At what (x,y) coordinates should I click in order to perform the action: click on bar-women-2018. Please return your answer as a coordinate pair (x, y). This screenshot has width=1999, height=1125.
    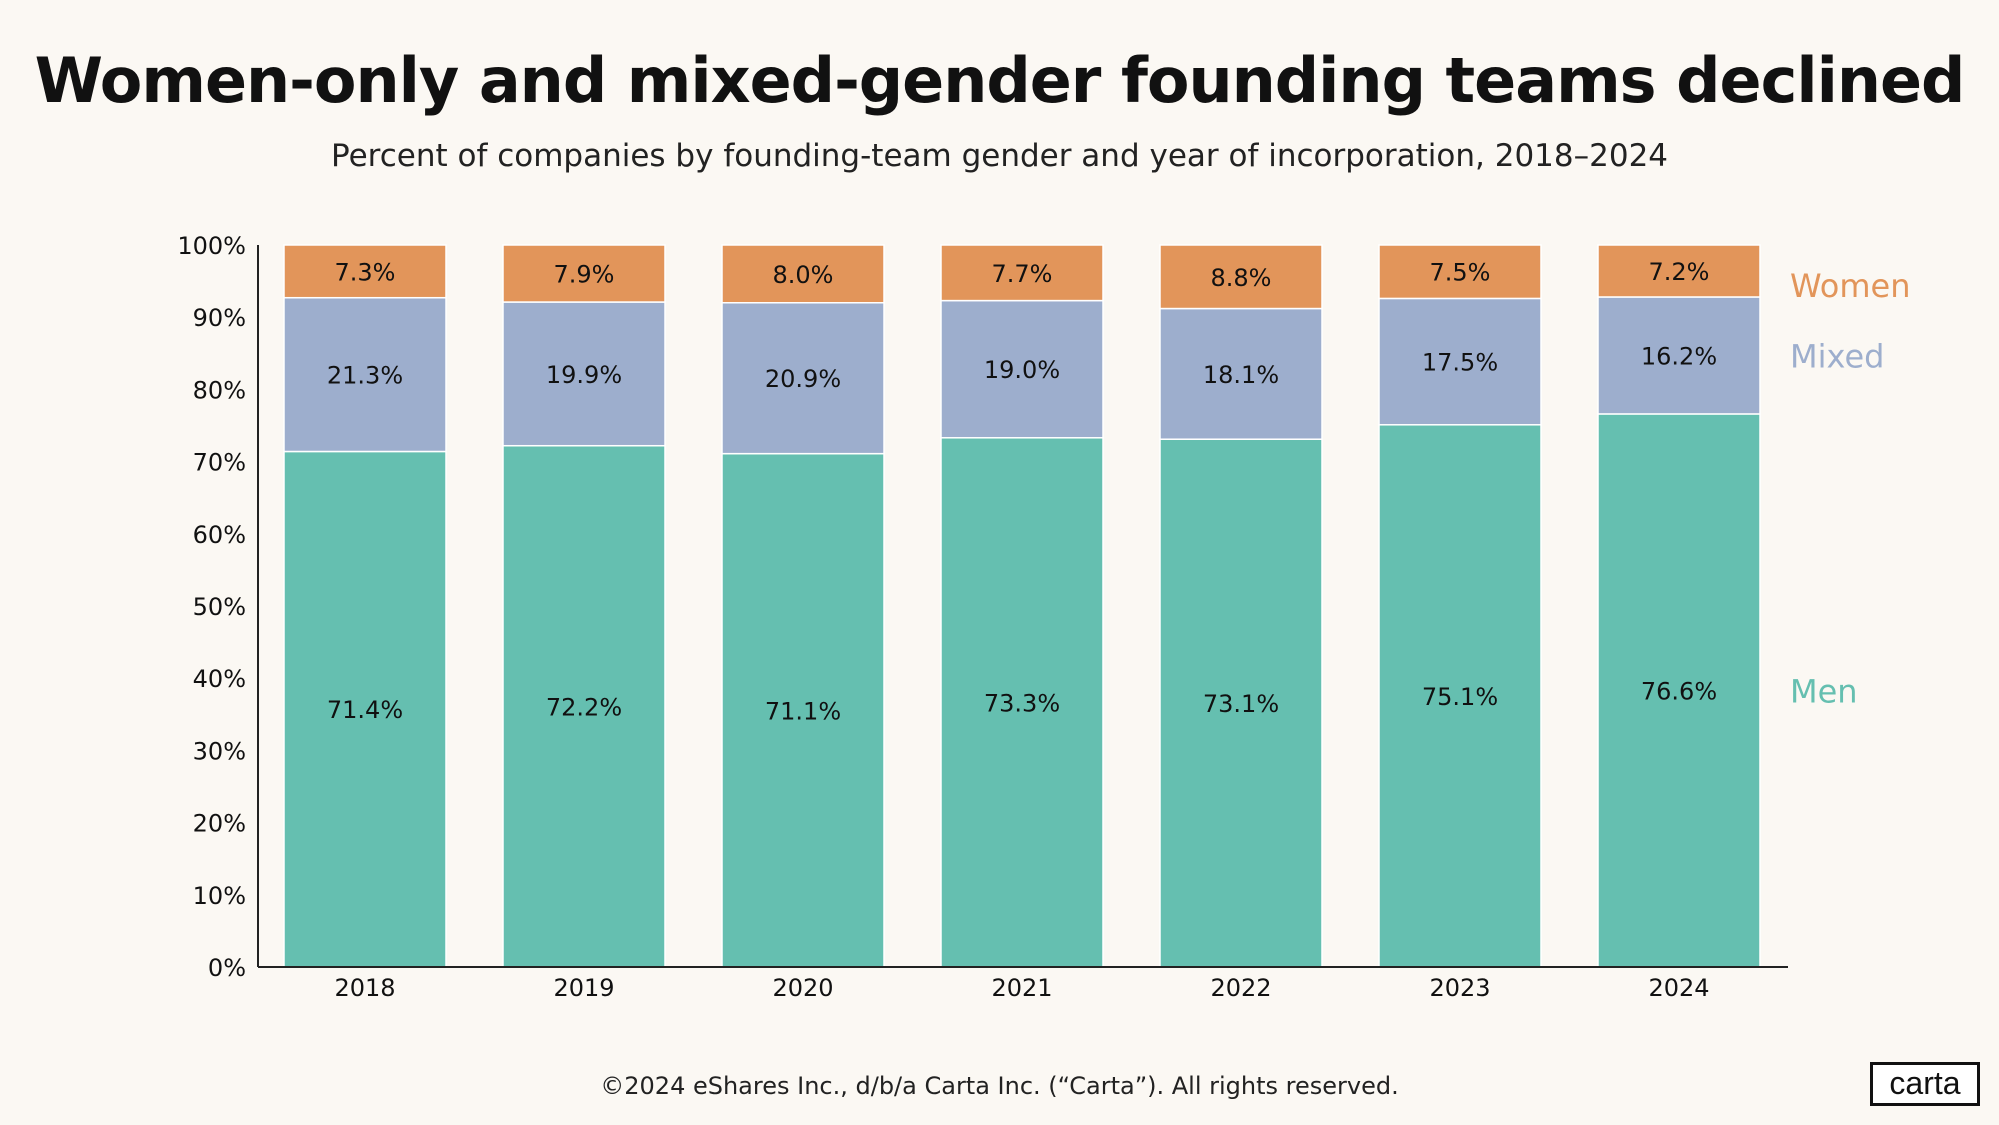
    Looking at the image, I should click on (365, 271).